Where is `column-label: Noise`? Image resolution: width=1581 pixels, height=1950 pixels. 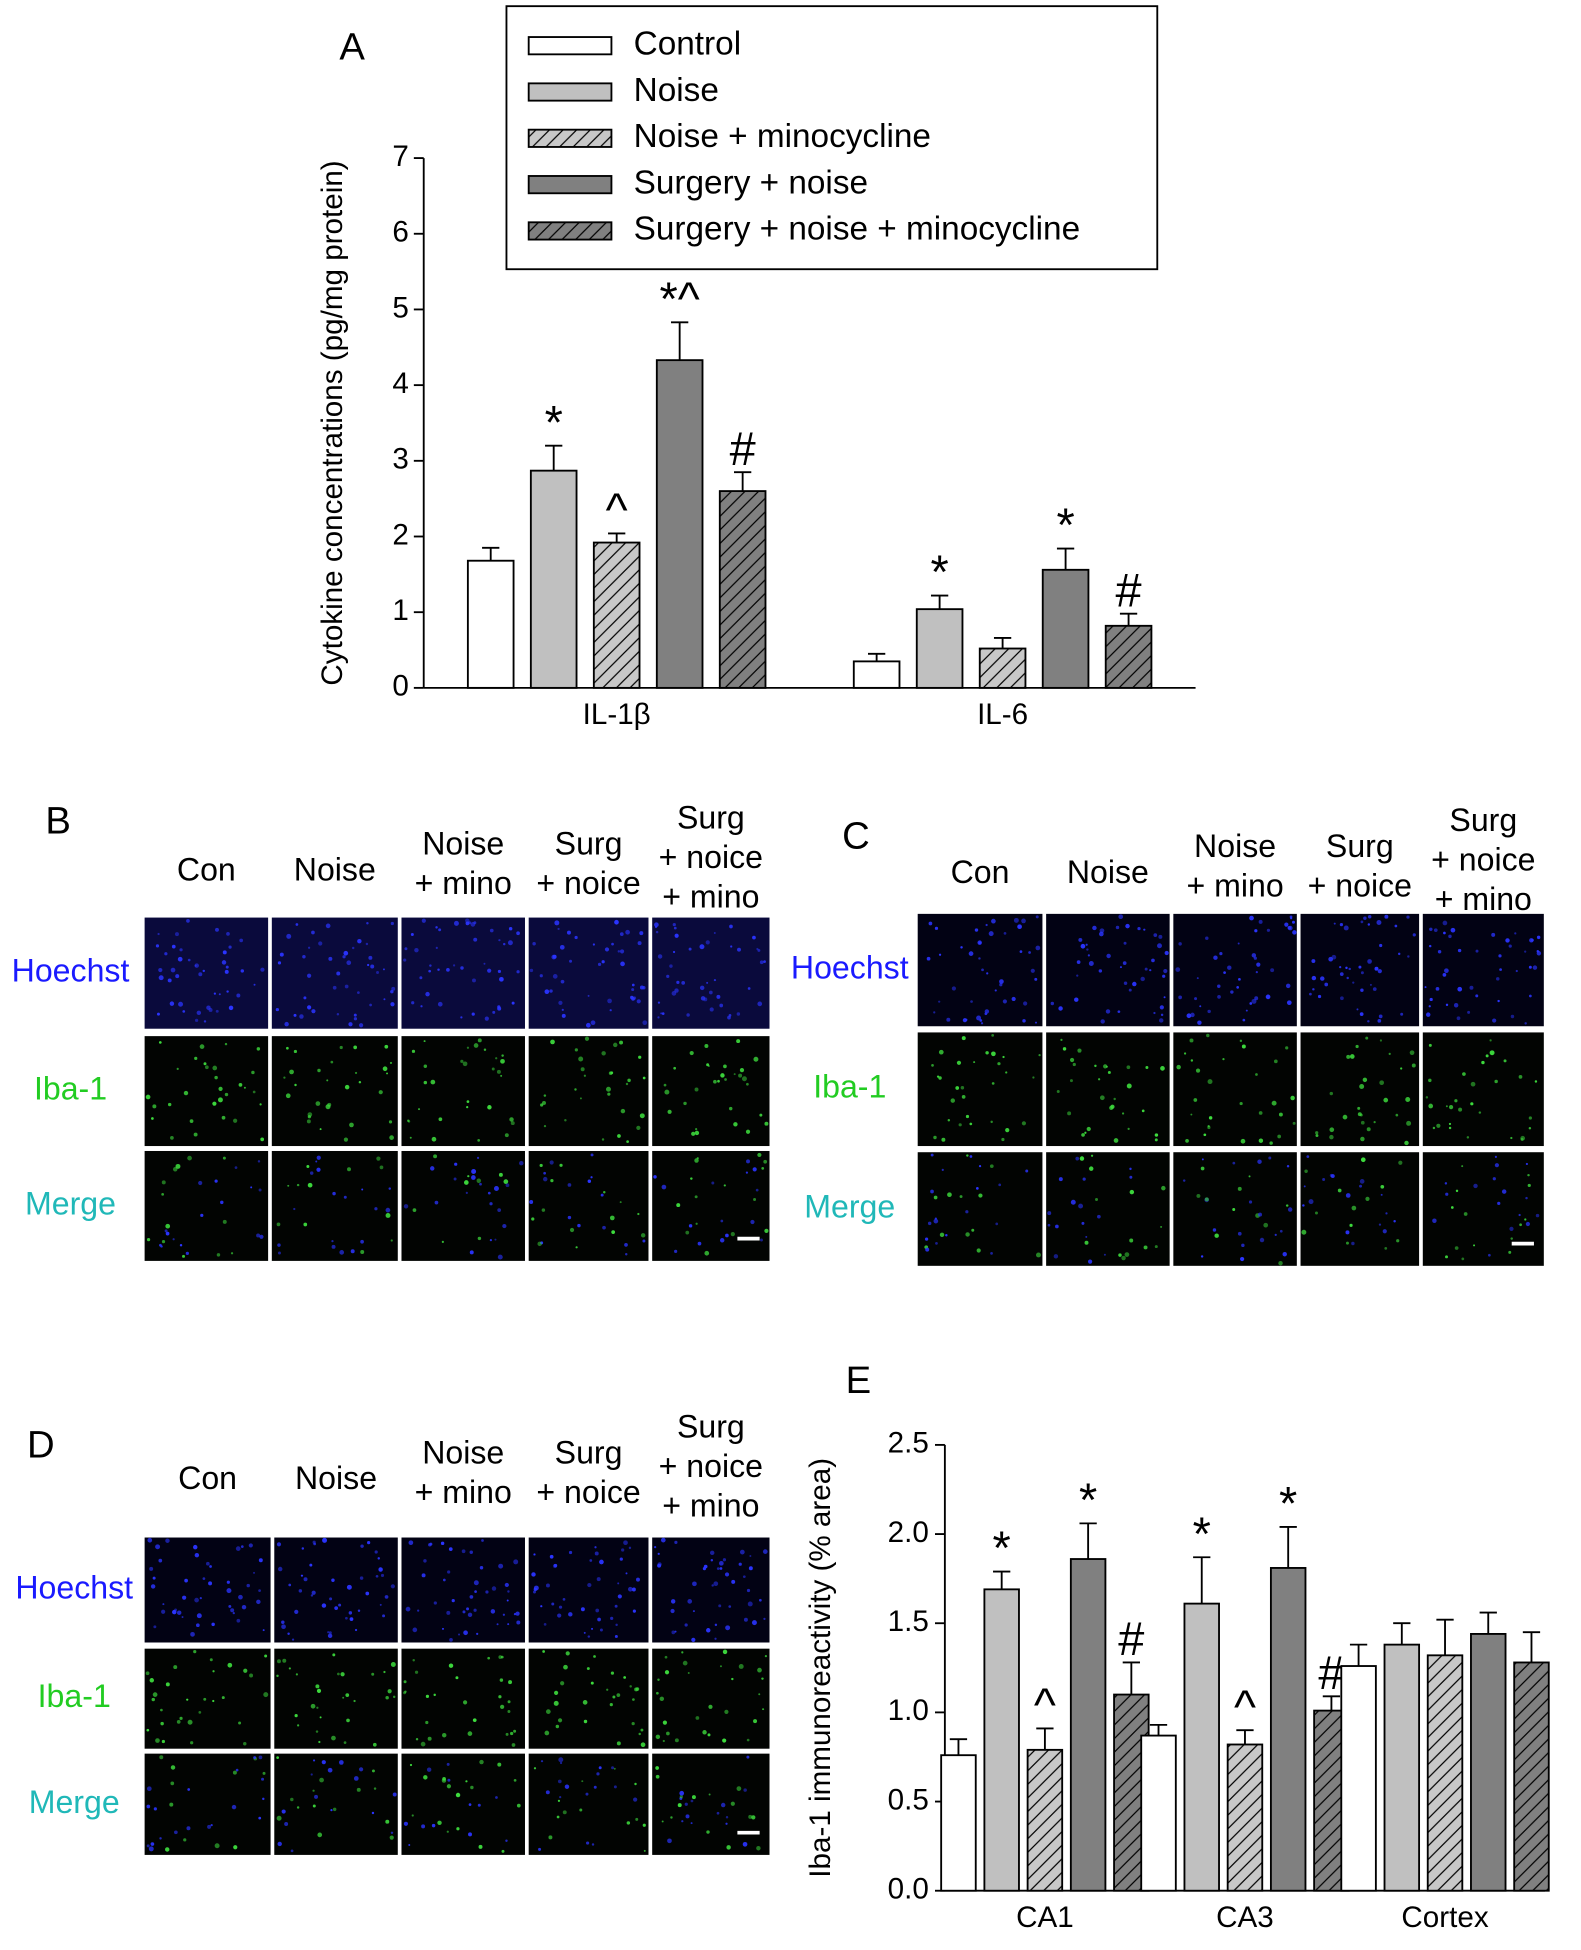
column-label: Noise is located at coordinates (463, 843).